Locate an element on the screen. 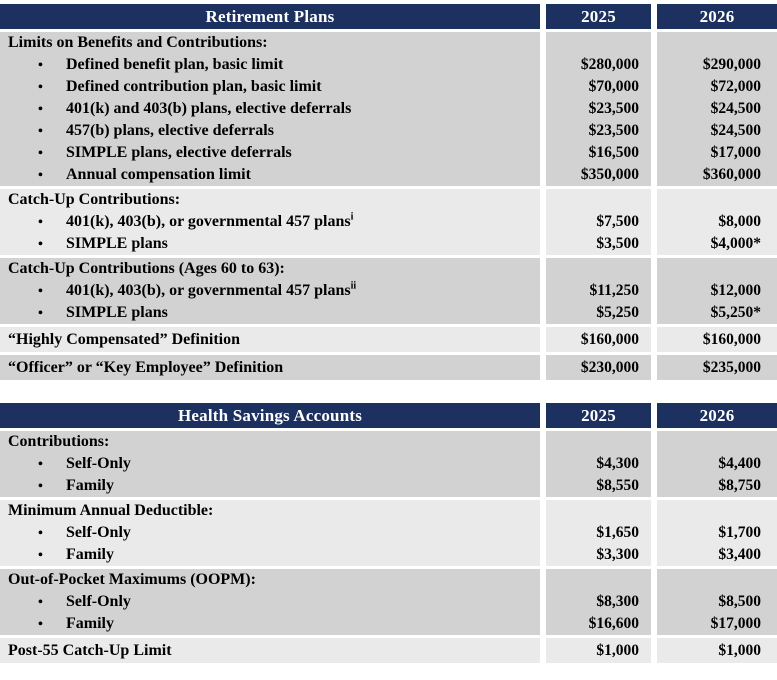 The height and width of the screenshot is (680, 777). value-2025: $16,600 is located at coordinates (598, 624).